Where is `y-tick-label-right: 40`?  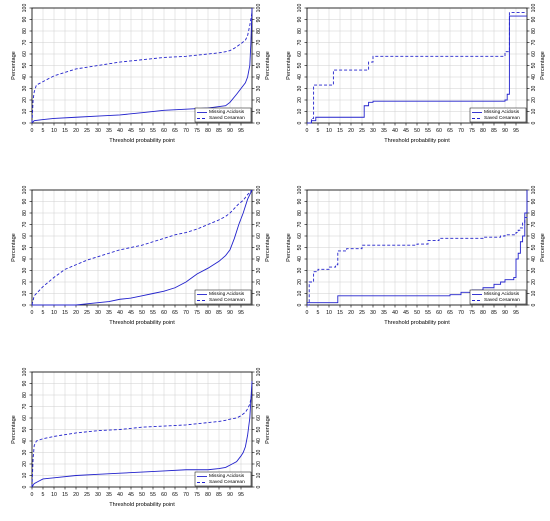
y-tick-label-right: 40 is located at coordinates (534, 259).